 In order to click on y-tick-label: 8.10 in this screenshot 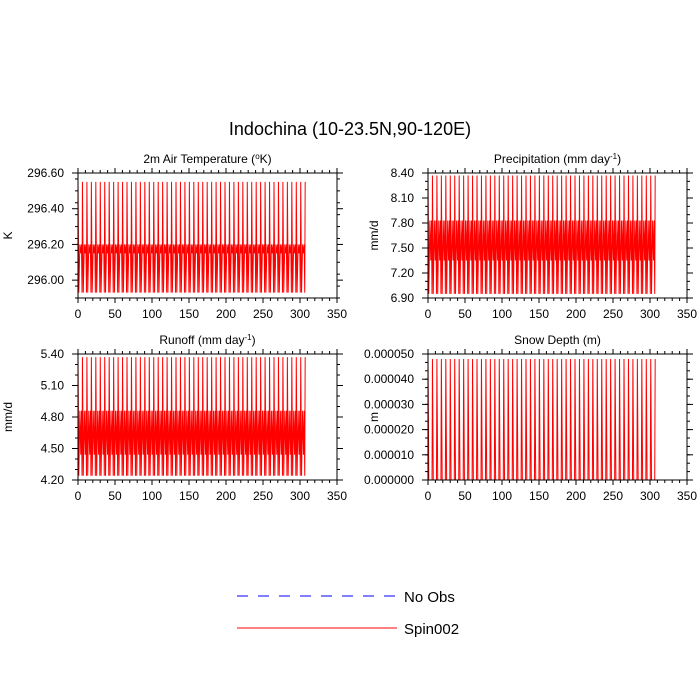, I will do `click(403, 198)`.